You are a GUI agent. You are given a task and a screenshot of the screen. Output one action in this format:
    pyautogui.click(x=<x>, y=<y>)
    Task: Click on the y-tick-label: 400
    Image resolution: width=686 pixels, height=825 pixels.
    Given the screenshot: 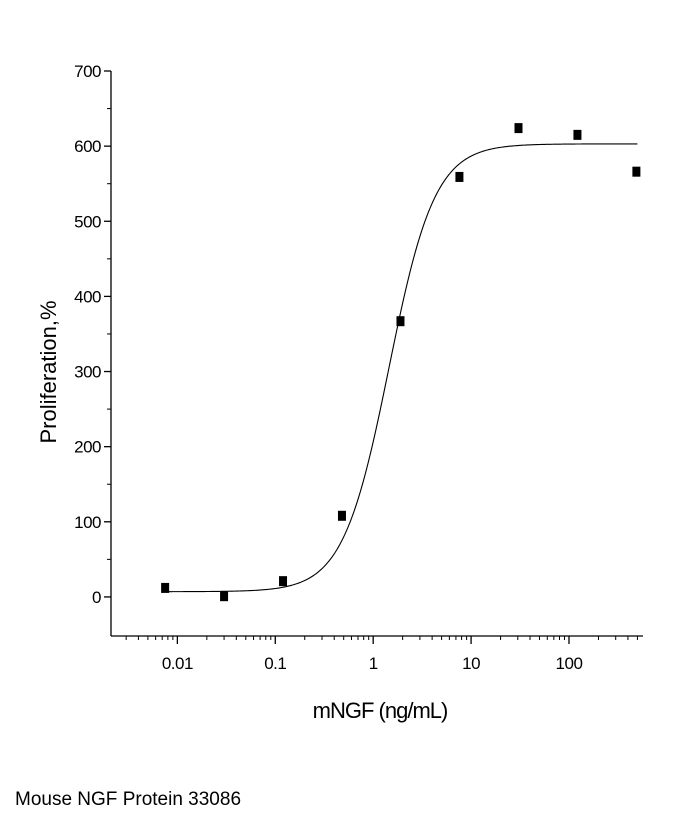 What is the action you would take?
    pyautogui.click(x=87, y=296)
    